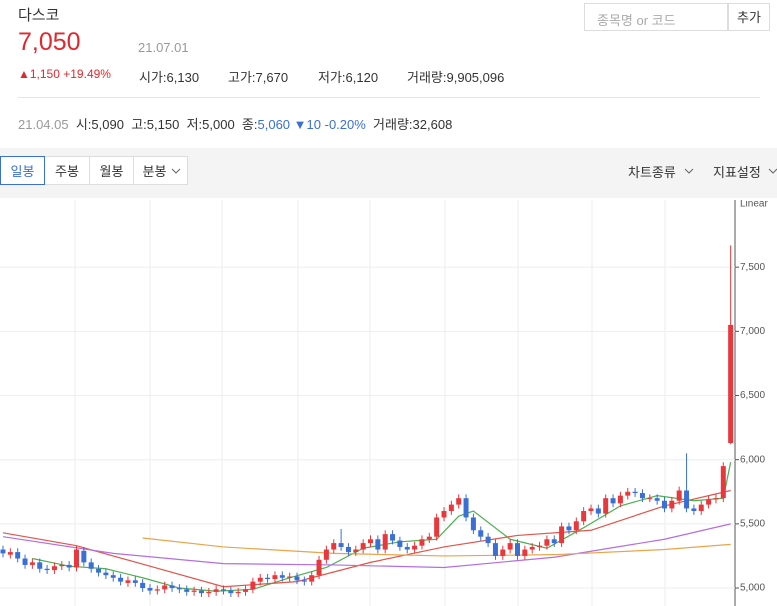  I want to click on info-value: 32,608, so click(432, 124).